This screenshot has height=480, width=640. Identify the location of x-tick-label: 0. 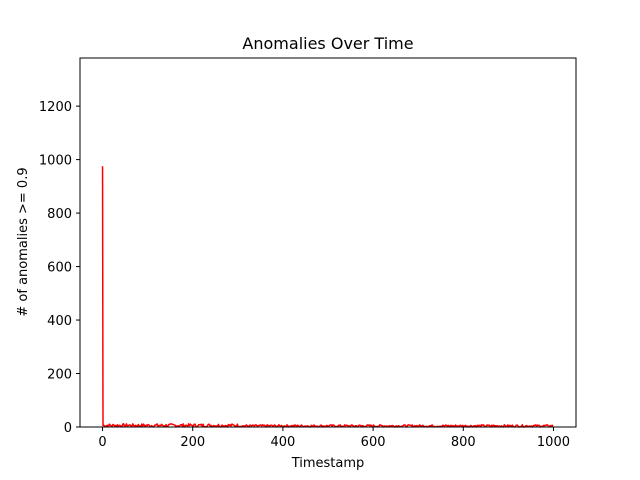
(102, 442).